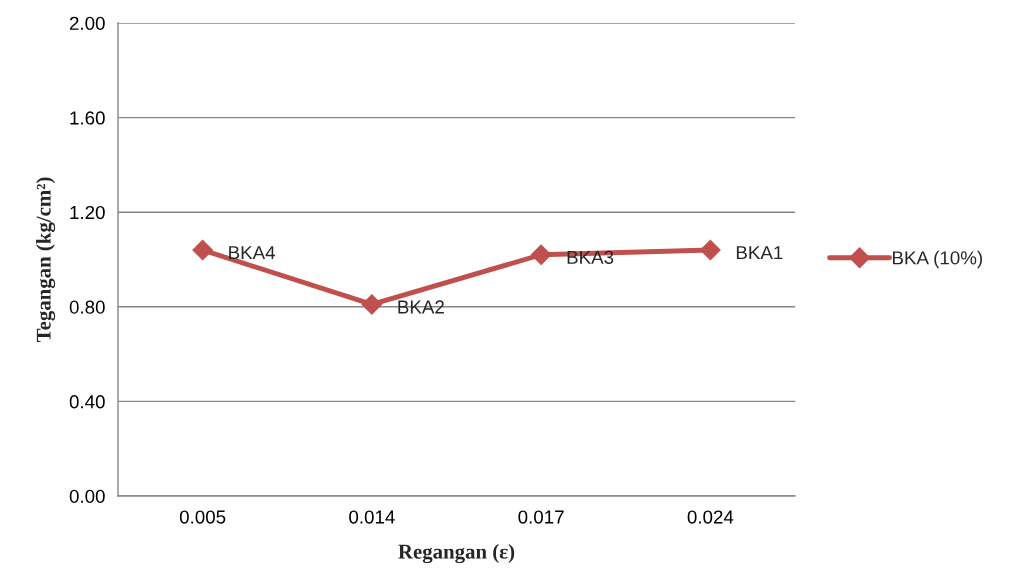 Image resolution: width=1012 pixels, height=580 pixels. Describe the element at coordinates (87, 212) in the screenshot. I see `y-tick-label: 1.20` at that location.